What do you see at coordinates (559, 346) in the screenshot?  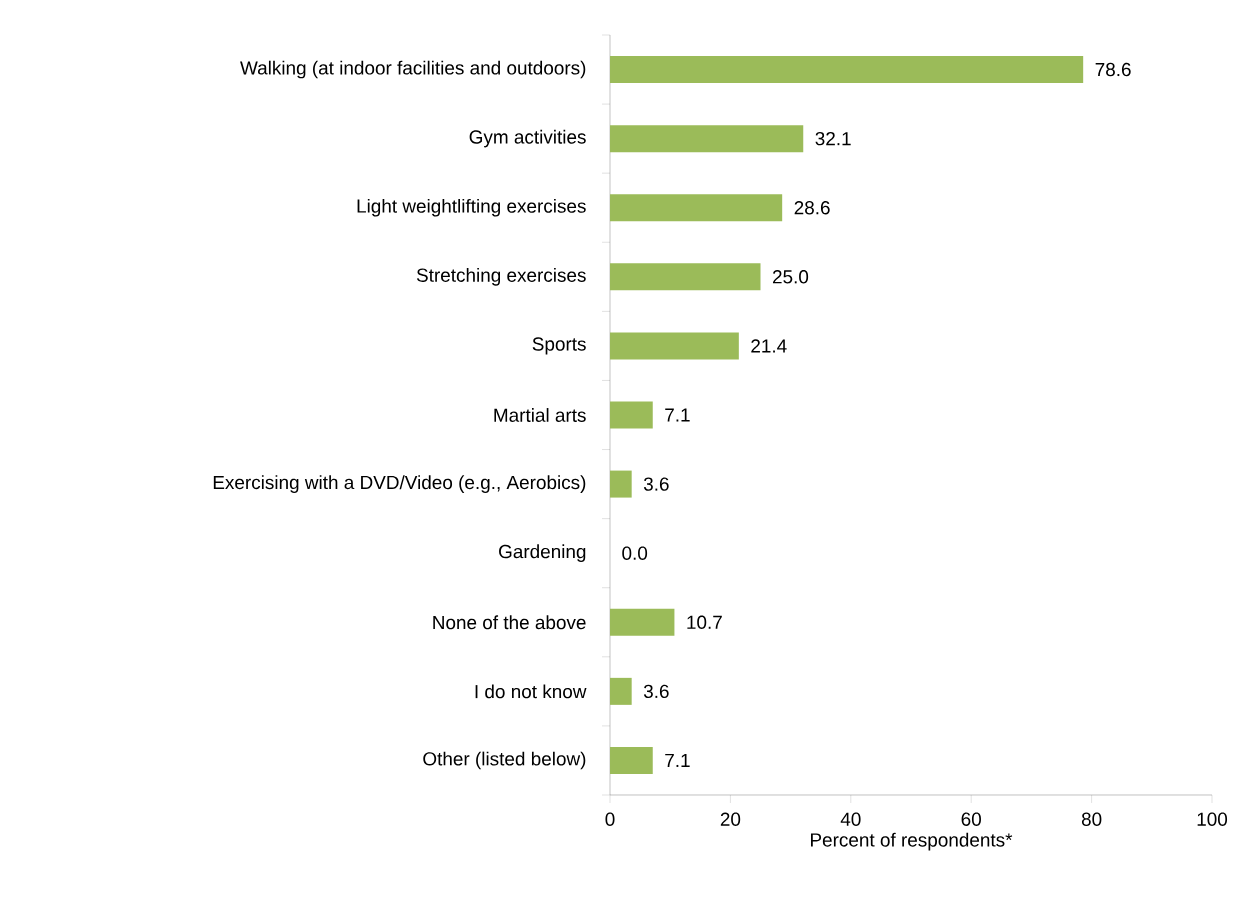 I see `y-tick-label: Sports` at bounding box center [559, 346].